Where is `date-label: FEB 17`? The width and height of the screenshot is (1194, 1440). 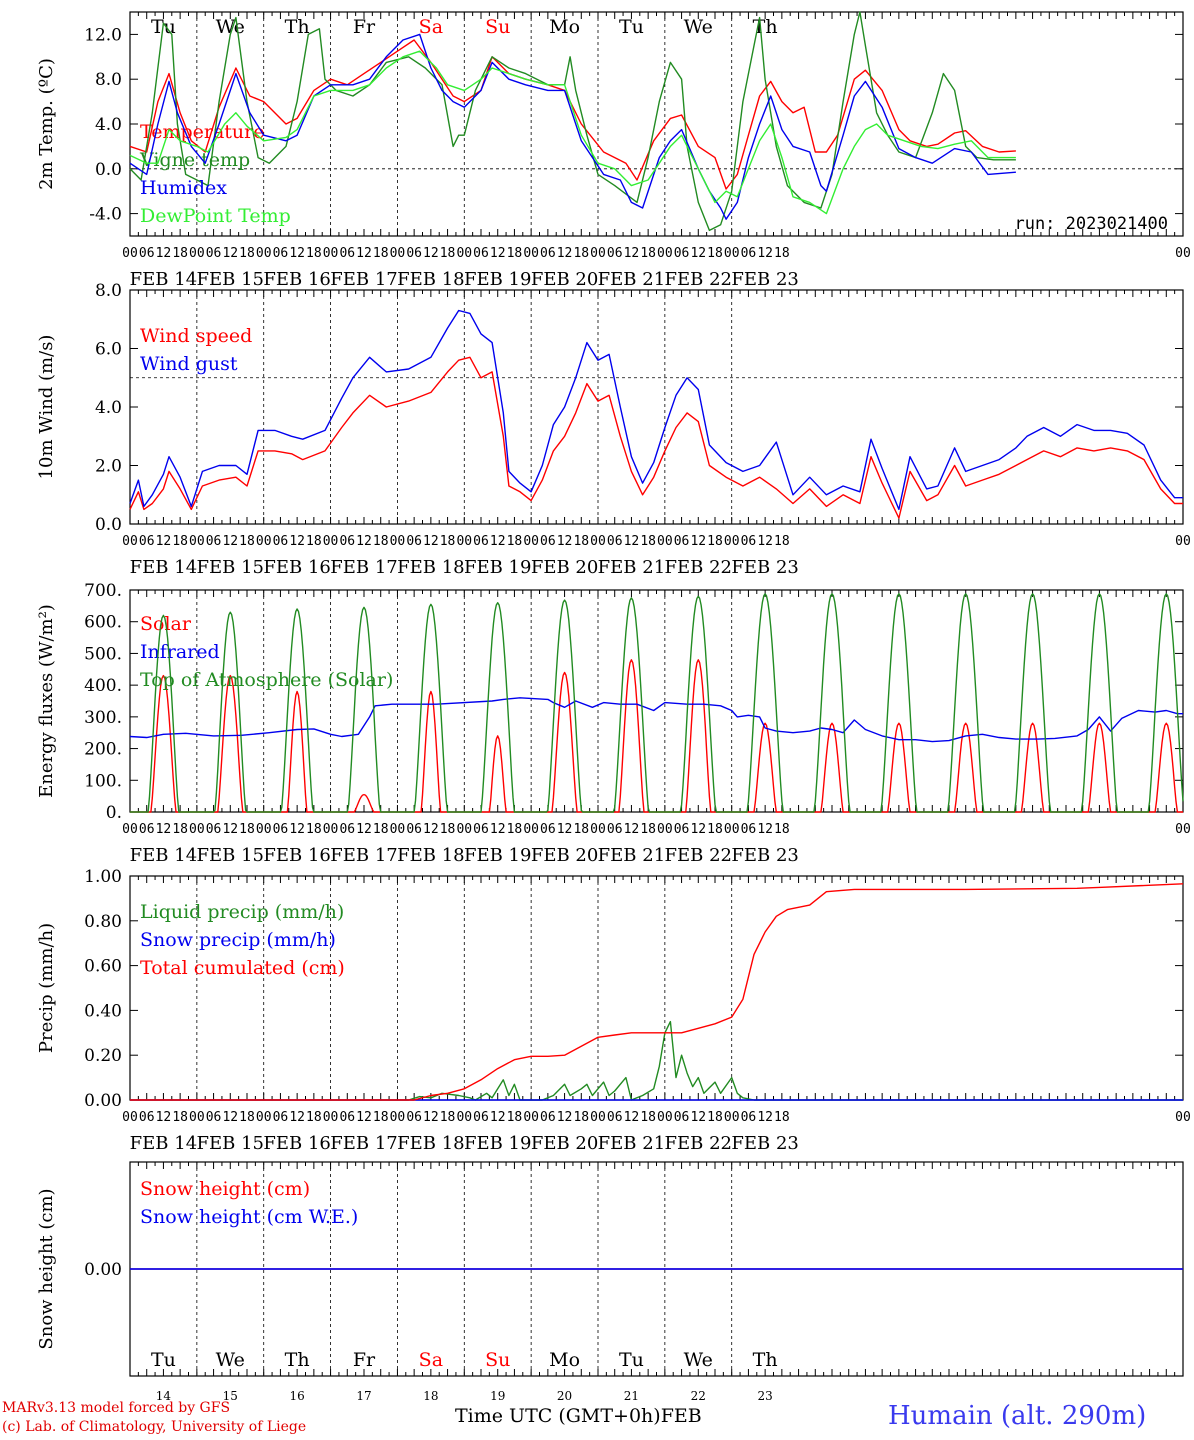
date-label: FEB 17 is located at coordinates (363, 855).